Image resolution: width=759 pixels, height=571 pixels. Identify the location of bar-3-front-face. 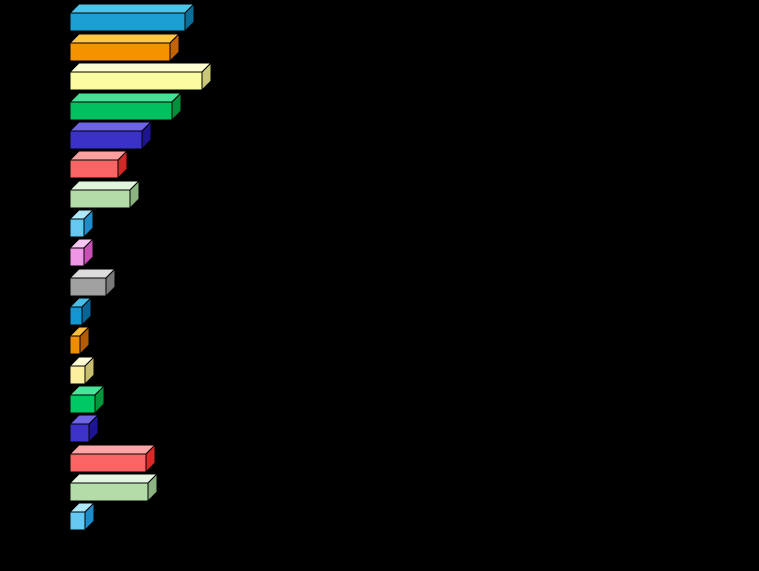
(136, 81).